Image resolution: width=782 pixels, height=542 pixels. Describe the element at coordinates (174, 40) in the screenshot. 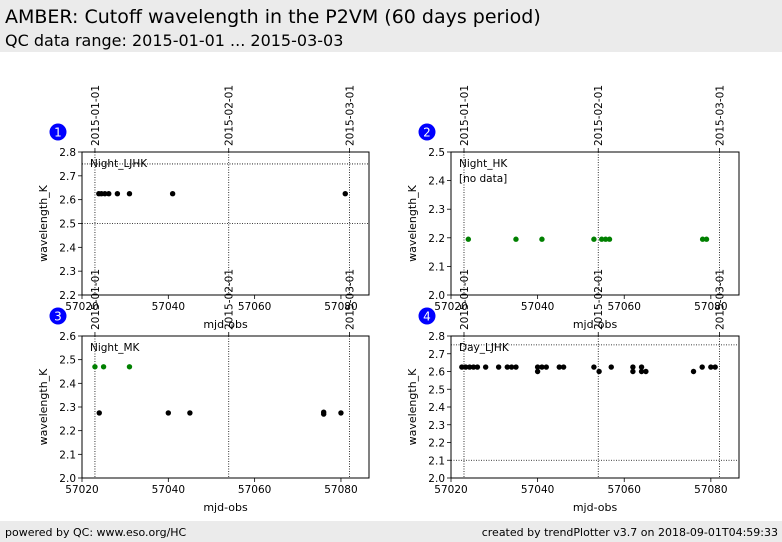

I see `page-subtitle: QC data range: 2015-01-01 ... 2015-03-03` at that location.